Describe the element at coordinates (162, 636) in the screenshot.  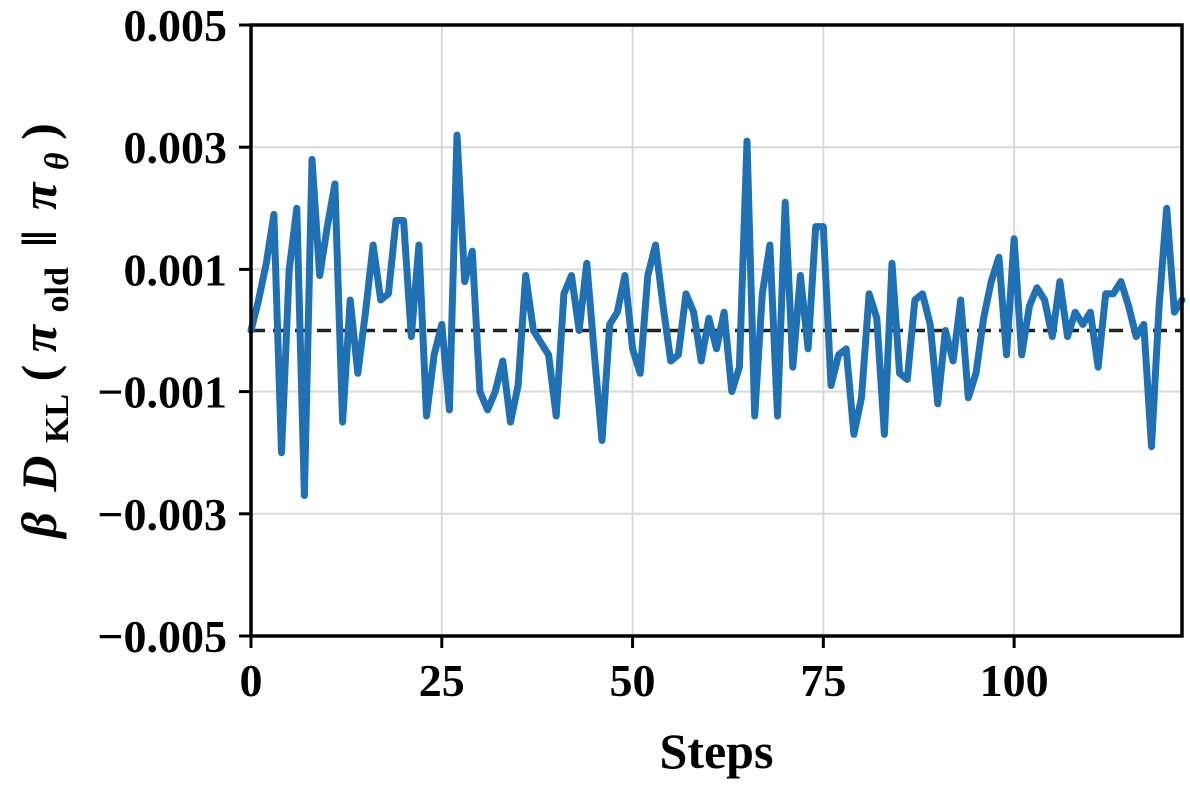
I see `y-tick-label-0: −0.005` at that location.